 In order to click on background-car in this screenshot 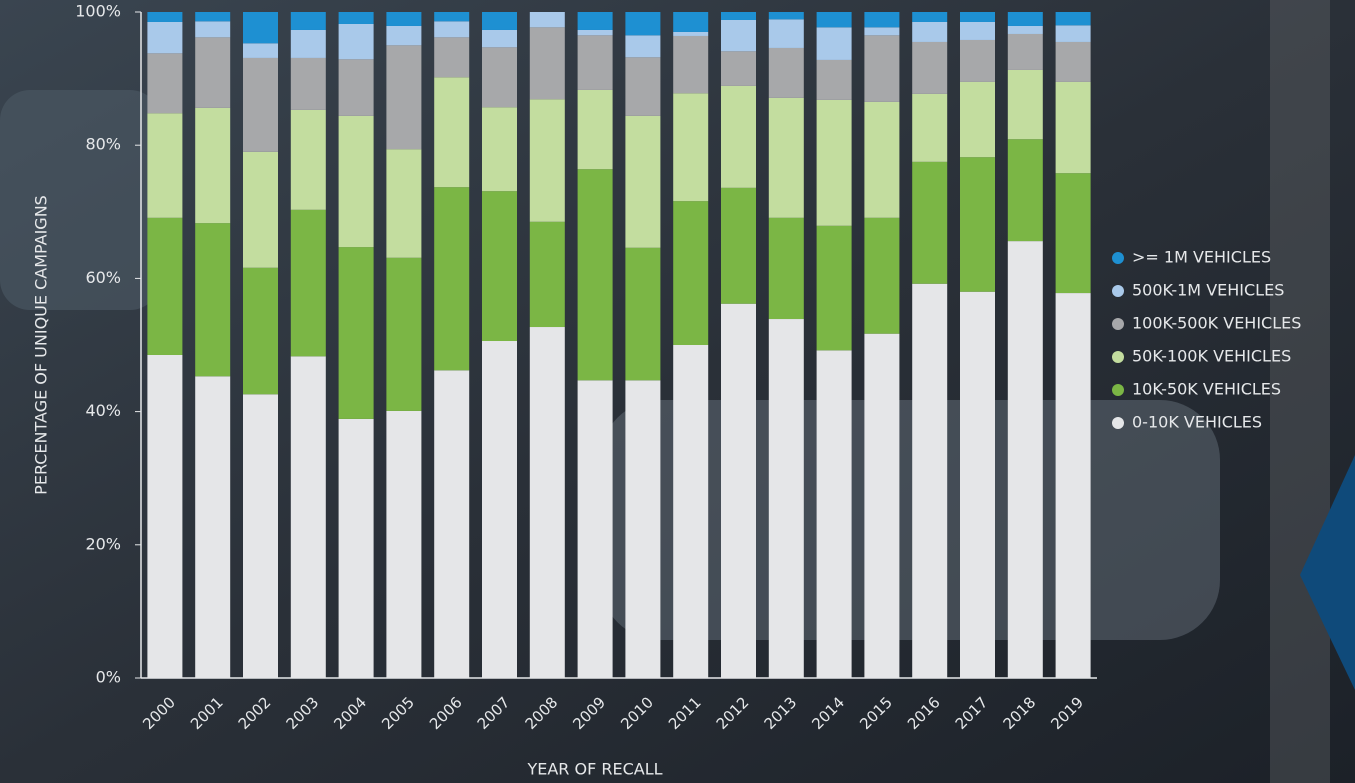, I will do `click(80, 200)`.